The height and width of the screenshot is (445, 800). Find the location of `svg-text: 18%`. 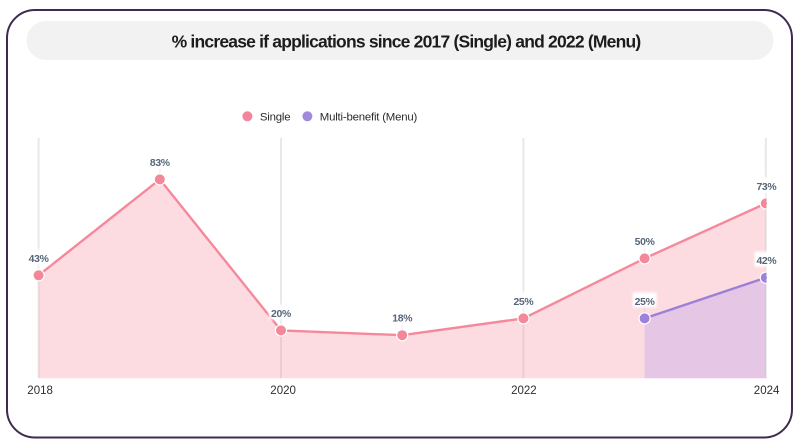

svg-text: 18% is located at coordinates (402, 319).